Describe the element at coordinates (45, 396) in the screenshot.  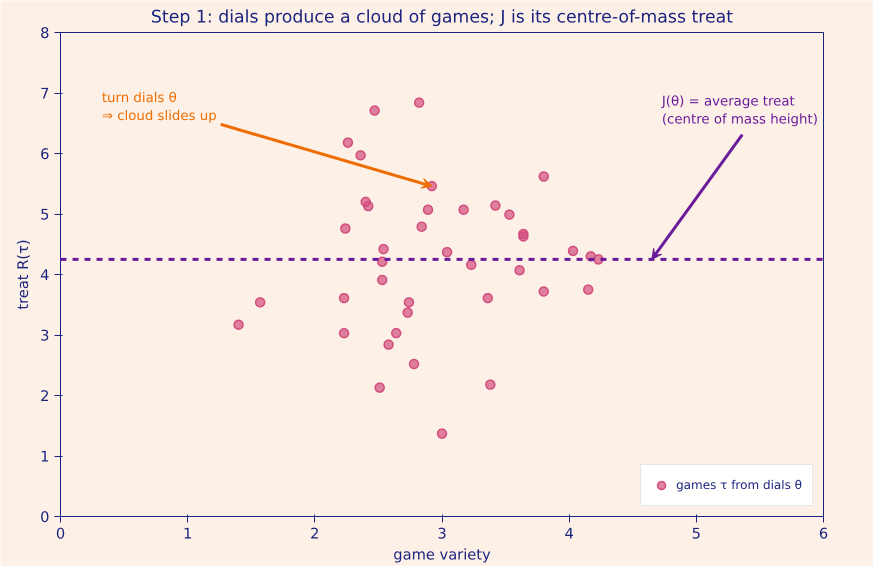
I see `y-tick-label: 2` at that location.